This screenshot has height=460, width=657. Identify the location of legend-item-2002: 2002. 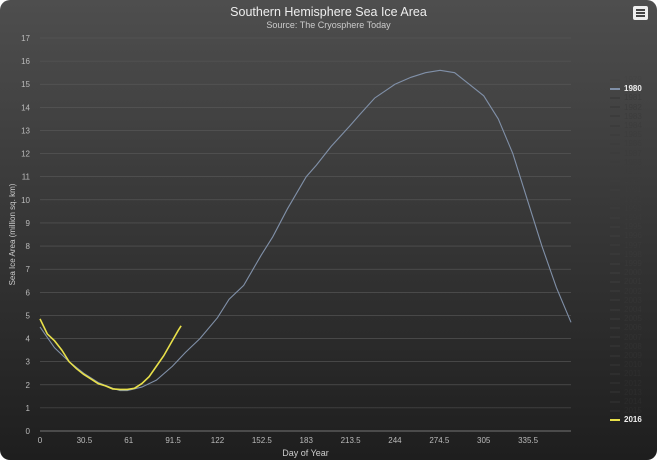
(626, 291).